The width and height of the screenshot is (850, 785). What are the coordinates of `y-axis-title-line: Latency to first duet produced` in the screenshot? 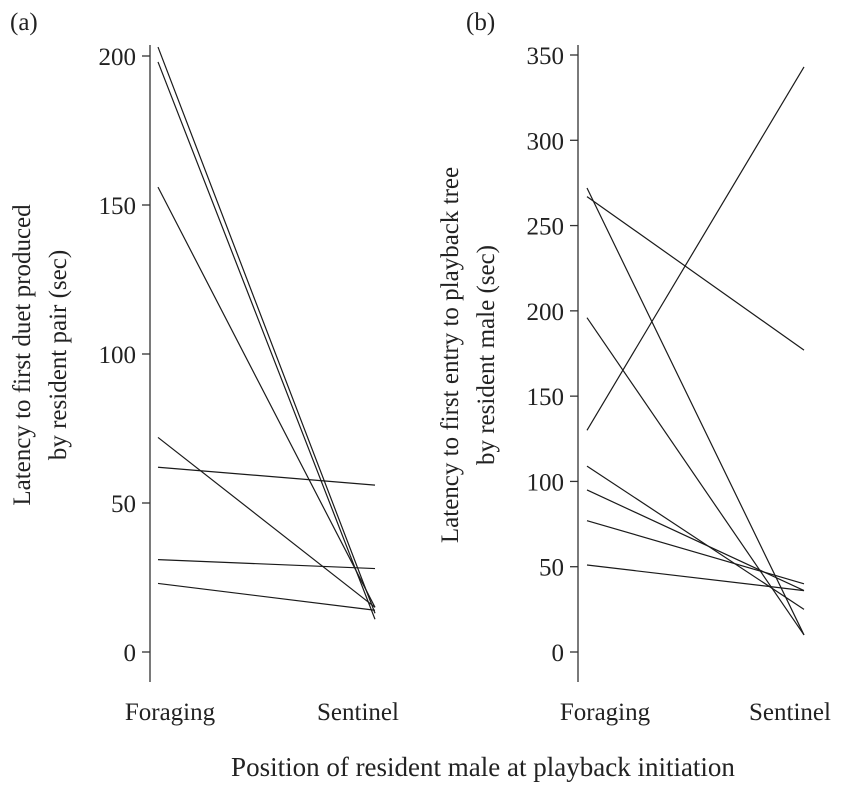 It's located at (22, 355).